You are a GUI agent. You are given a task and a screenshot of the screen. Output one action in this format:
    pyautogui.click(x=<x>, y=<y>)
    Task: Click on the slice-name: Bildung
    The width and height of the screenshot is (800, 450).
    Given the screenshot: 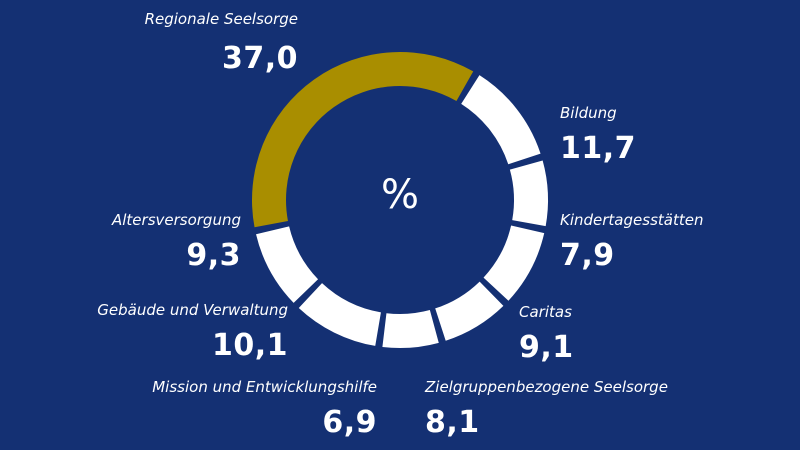 What is the action you would take?
    pyautogui.click(x=588, y=113)
    